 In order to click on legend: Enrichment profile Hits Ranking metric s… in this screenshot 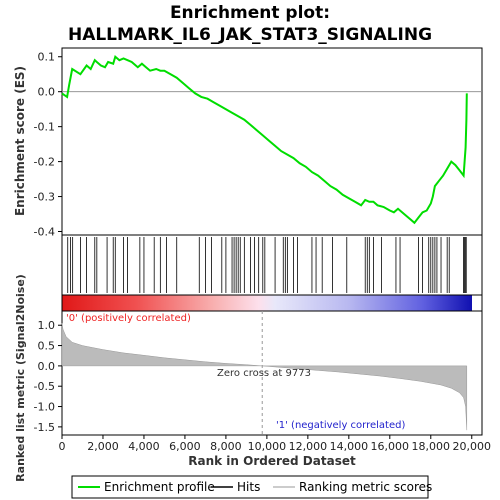, I will do `click(251, 487)`.